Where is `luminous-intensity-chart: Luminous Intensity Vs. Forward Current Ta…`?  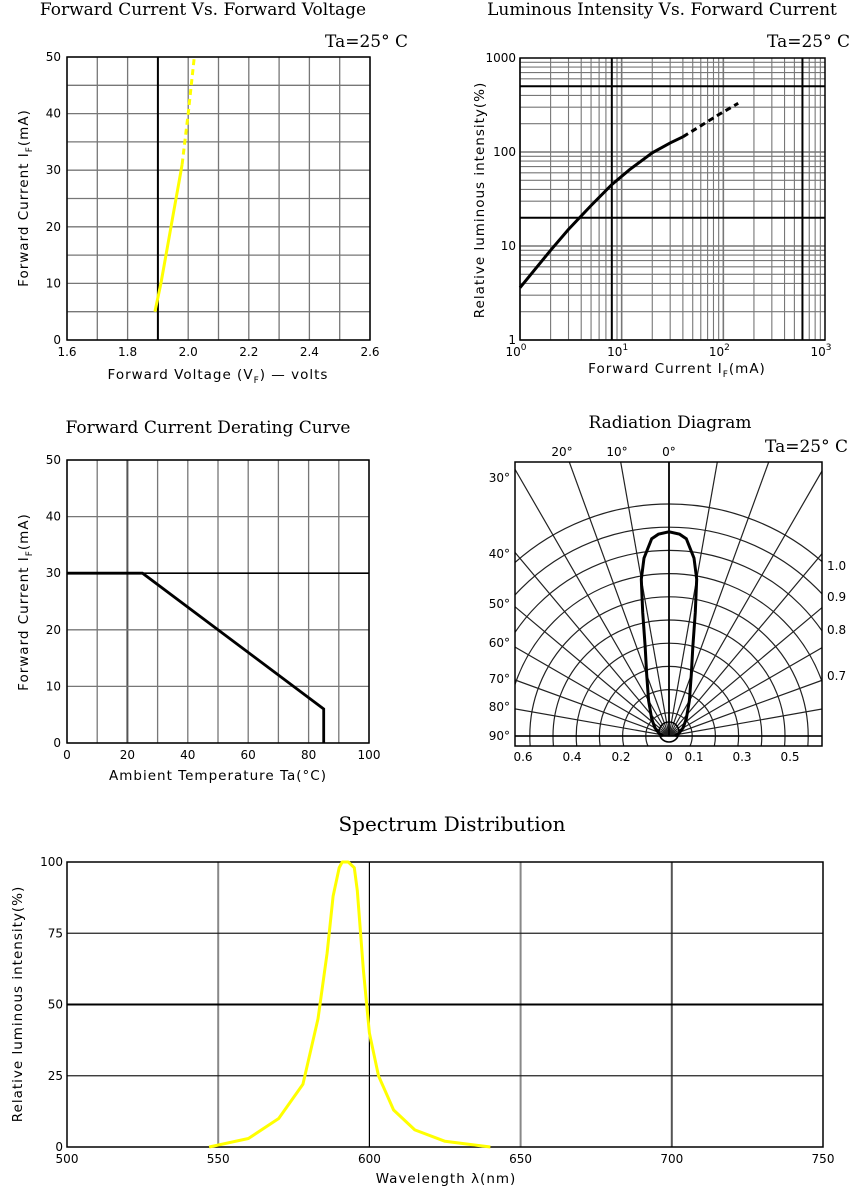 luminous-intensity-chart: Luminous Intensity Vs. Forward Current Ta… is located at coordinates (661, 190).